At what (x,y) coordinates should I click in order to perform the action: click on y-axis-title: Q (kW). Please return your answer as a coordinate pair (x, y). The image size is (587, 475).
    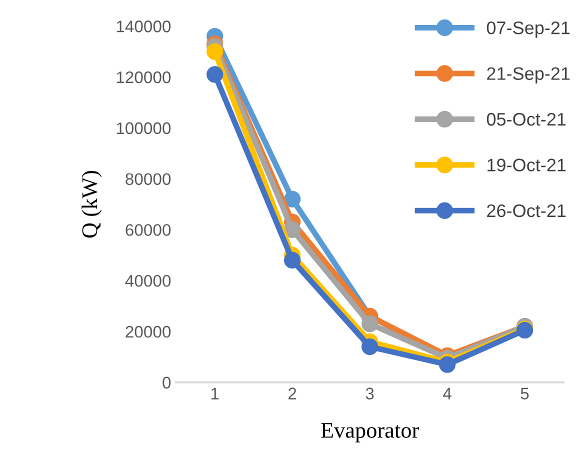
    Looking at the image, I should click on (92, 204).